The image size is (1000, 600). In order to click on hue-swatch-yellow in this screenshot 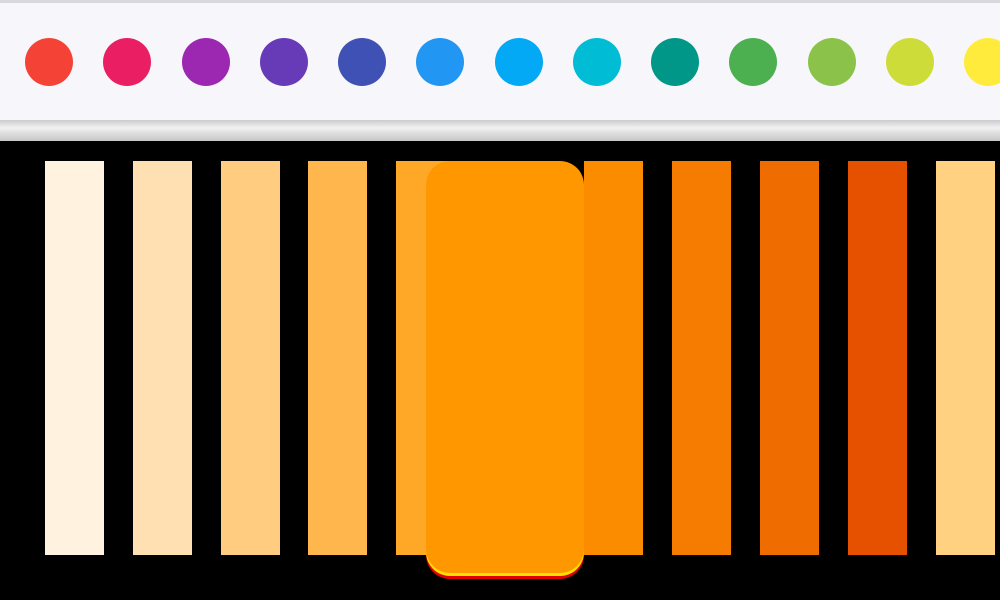, I will do `click(982, 61)`.